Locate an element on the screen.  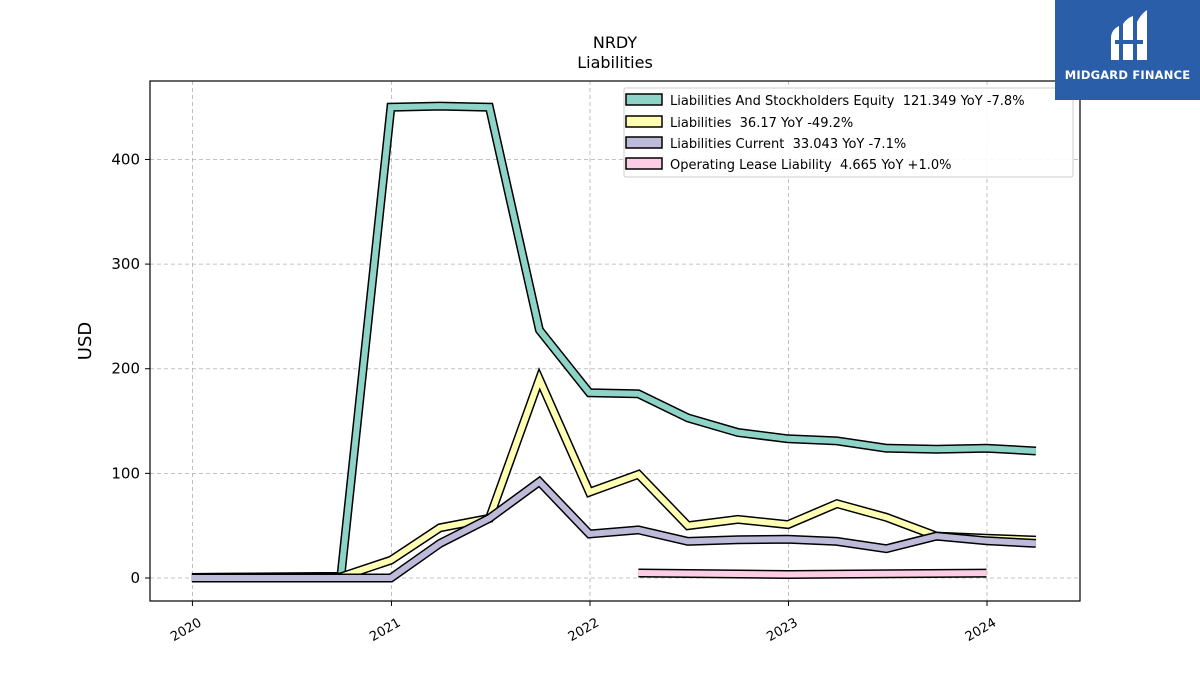
legend-label: Liabilities 36.17 YoY -49.2% is located at coordinates (761, 123).